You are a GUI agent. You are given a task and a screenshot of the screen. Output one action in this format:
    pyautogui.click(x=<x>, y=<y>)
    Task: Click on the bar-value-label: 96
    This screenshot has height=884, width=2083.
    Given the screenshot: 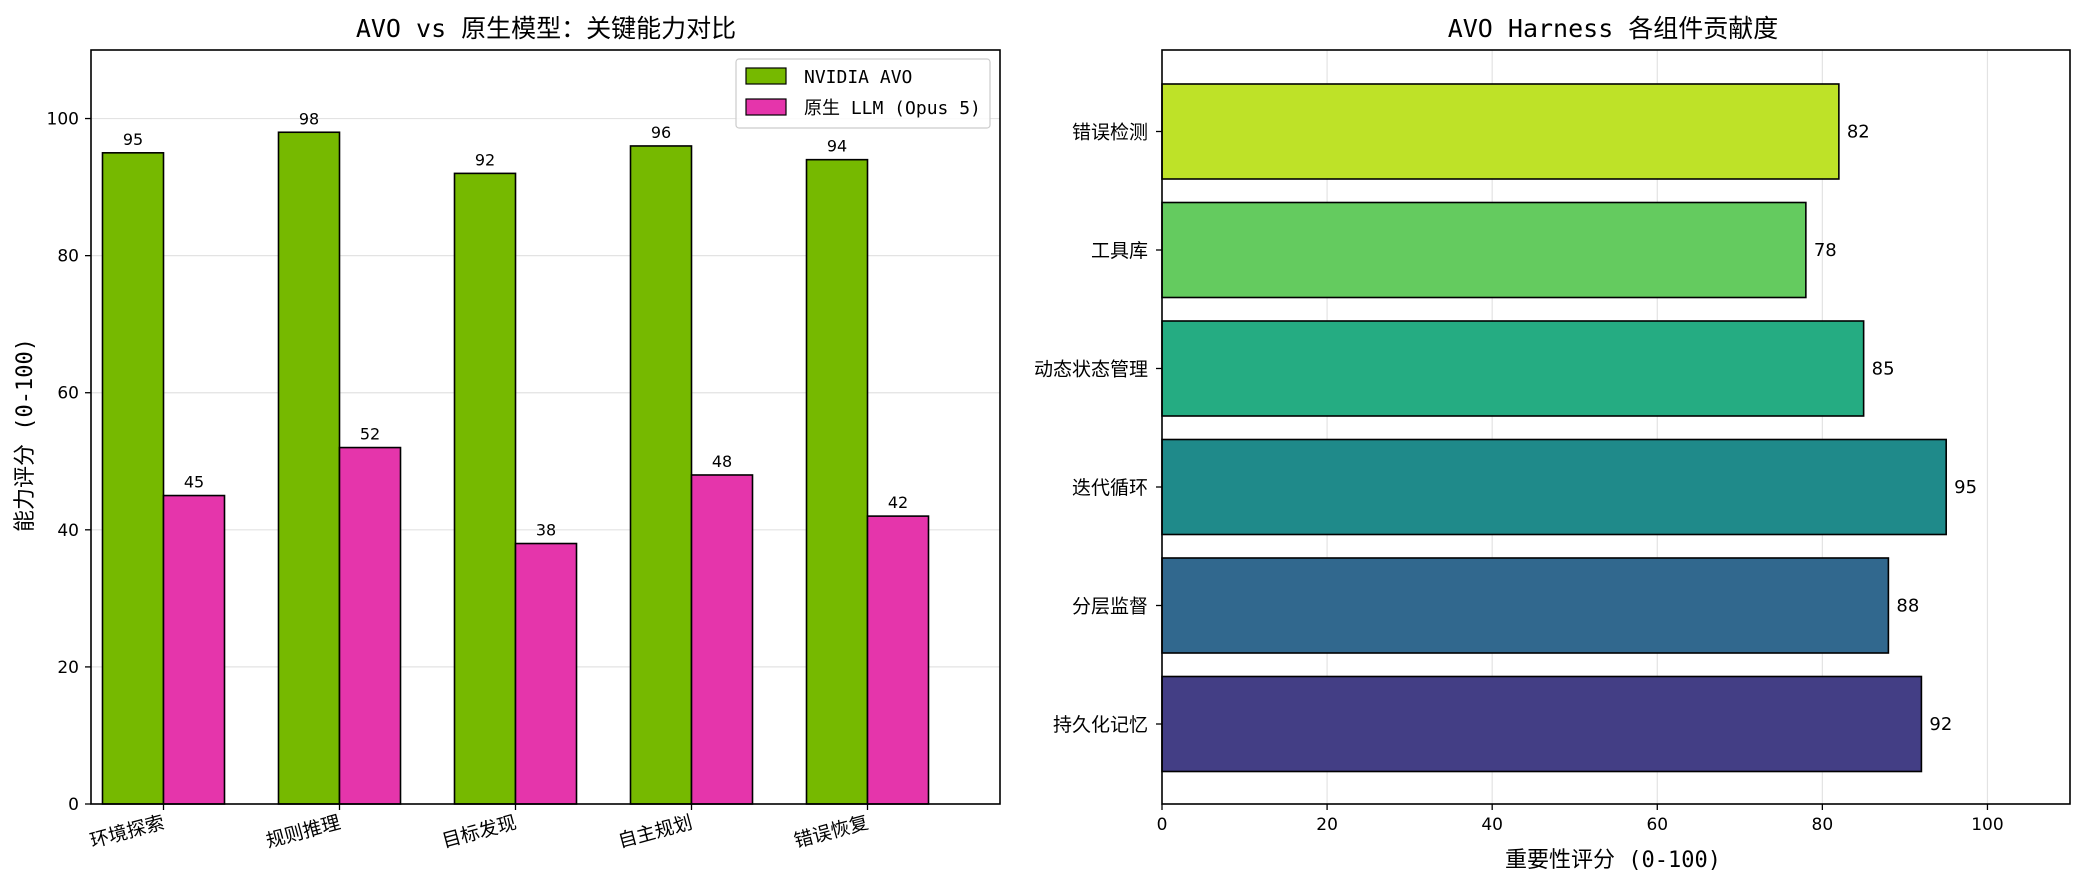 What is the action you would take?
    pyautogui.click(x=661, y=132)
    